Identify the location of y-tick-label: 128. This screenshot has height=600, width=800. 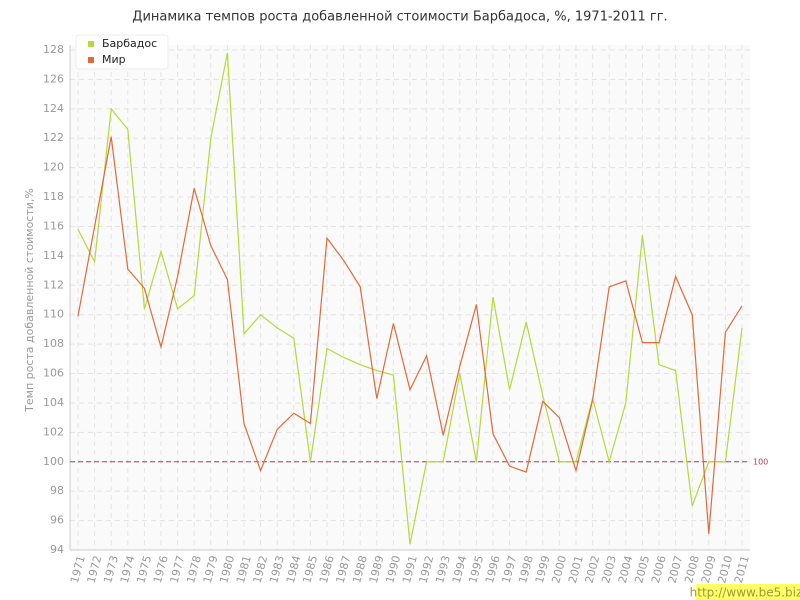
(53, 49).